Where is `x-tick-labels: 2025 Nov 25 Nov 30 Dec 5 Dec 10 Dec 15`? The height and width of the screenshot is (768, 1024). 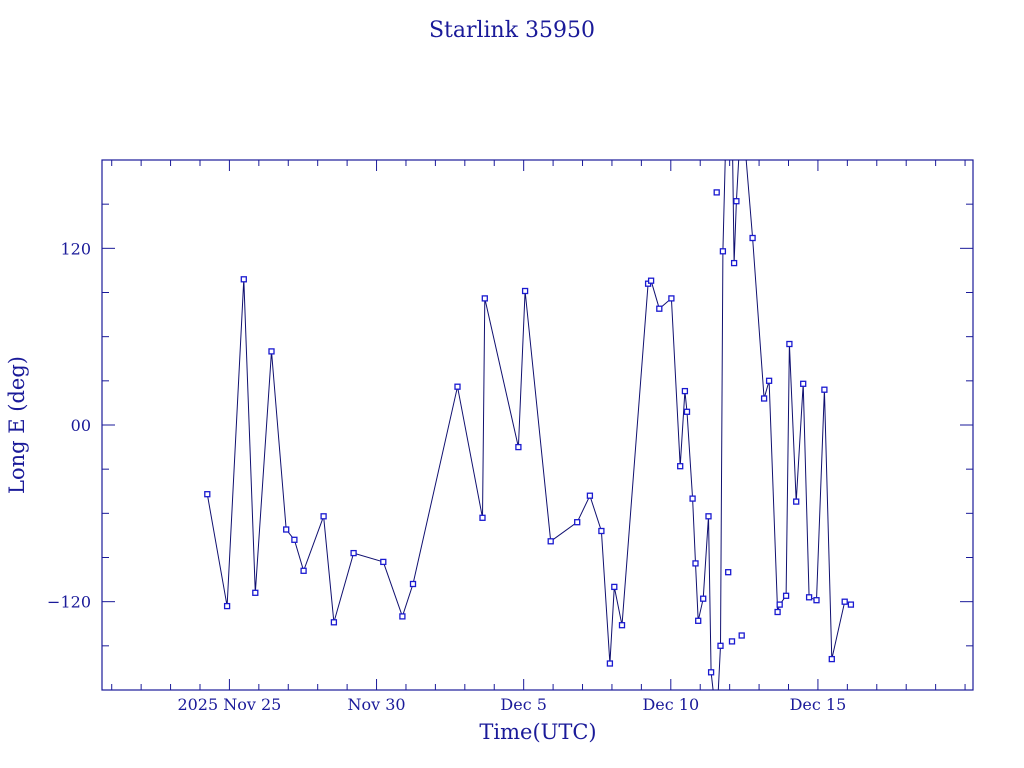
x-tick-labels: 2025 Nov 25 Nov 30 Dec 5 Dec 10 Dec 15 is located at coordinates (511, 704).